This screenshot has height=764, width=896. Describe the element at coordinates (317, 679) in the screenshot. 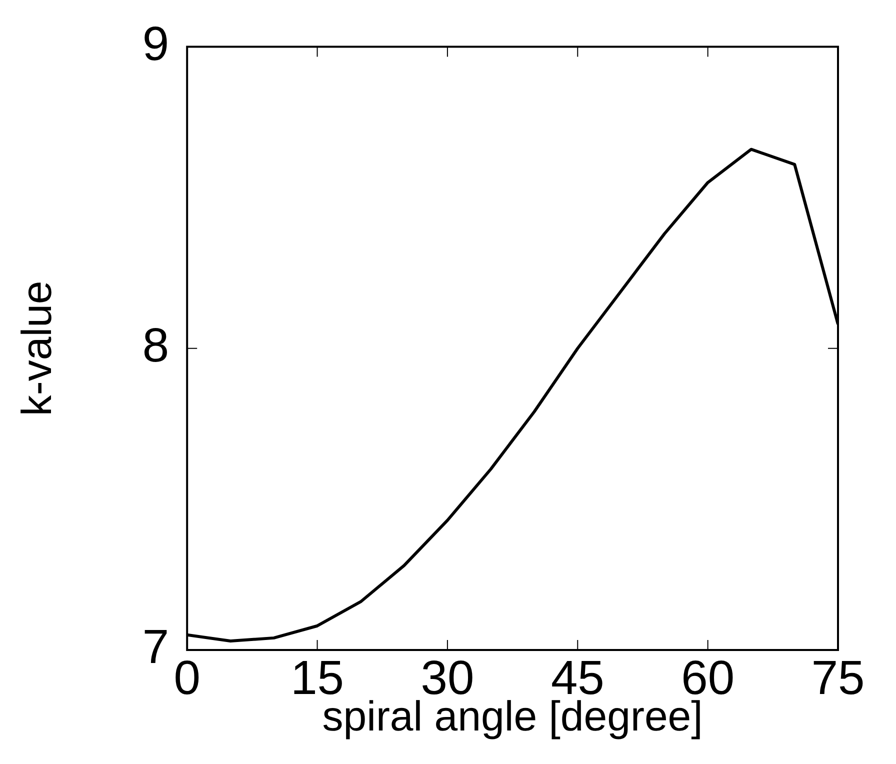

I see `x-tick-label: 15` at that location.